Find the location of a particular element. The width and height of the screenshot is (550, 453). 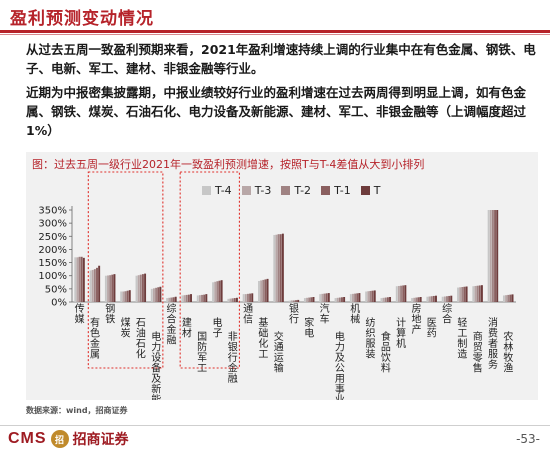

bar-T-3-非银行金融 is located at coordinates (230, 300).